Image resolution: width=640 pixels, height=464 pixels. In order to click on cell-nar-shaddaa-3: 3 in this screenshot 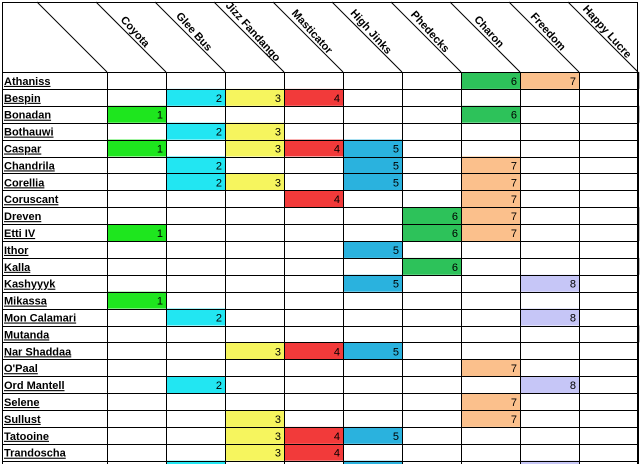, I will do `click(254, 351)`.